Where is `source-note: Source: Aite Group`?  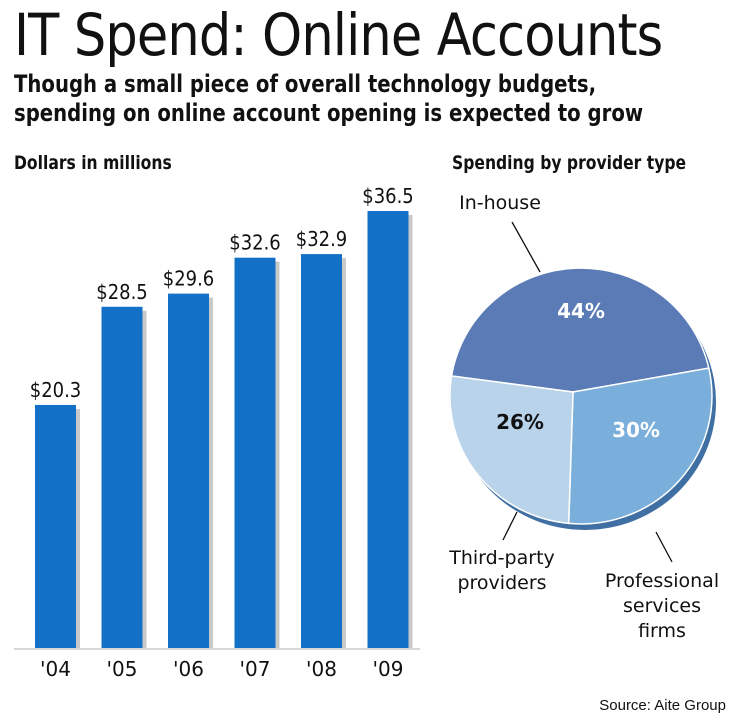
source-note: Source: Aite Group is located at coordinates (662, 705).